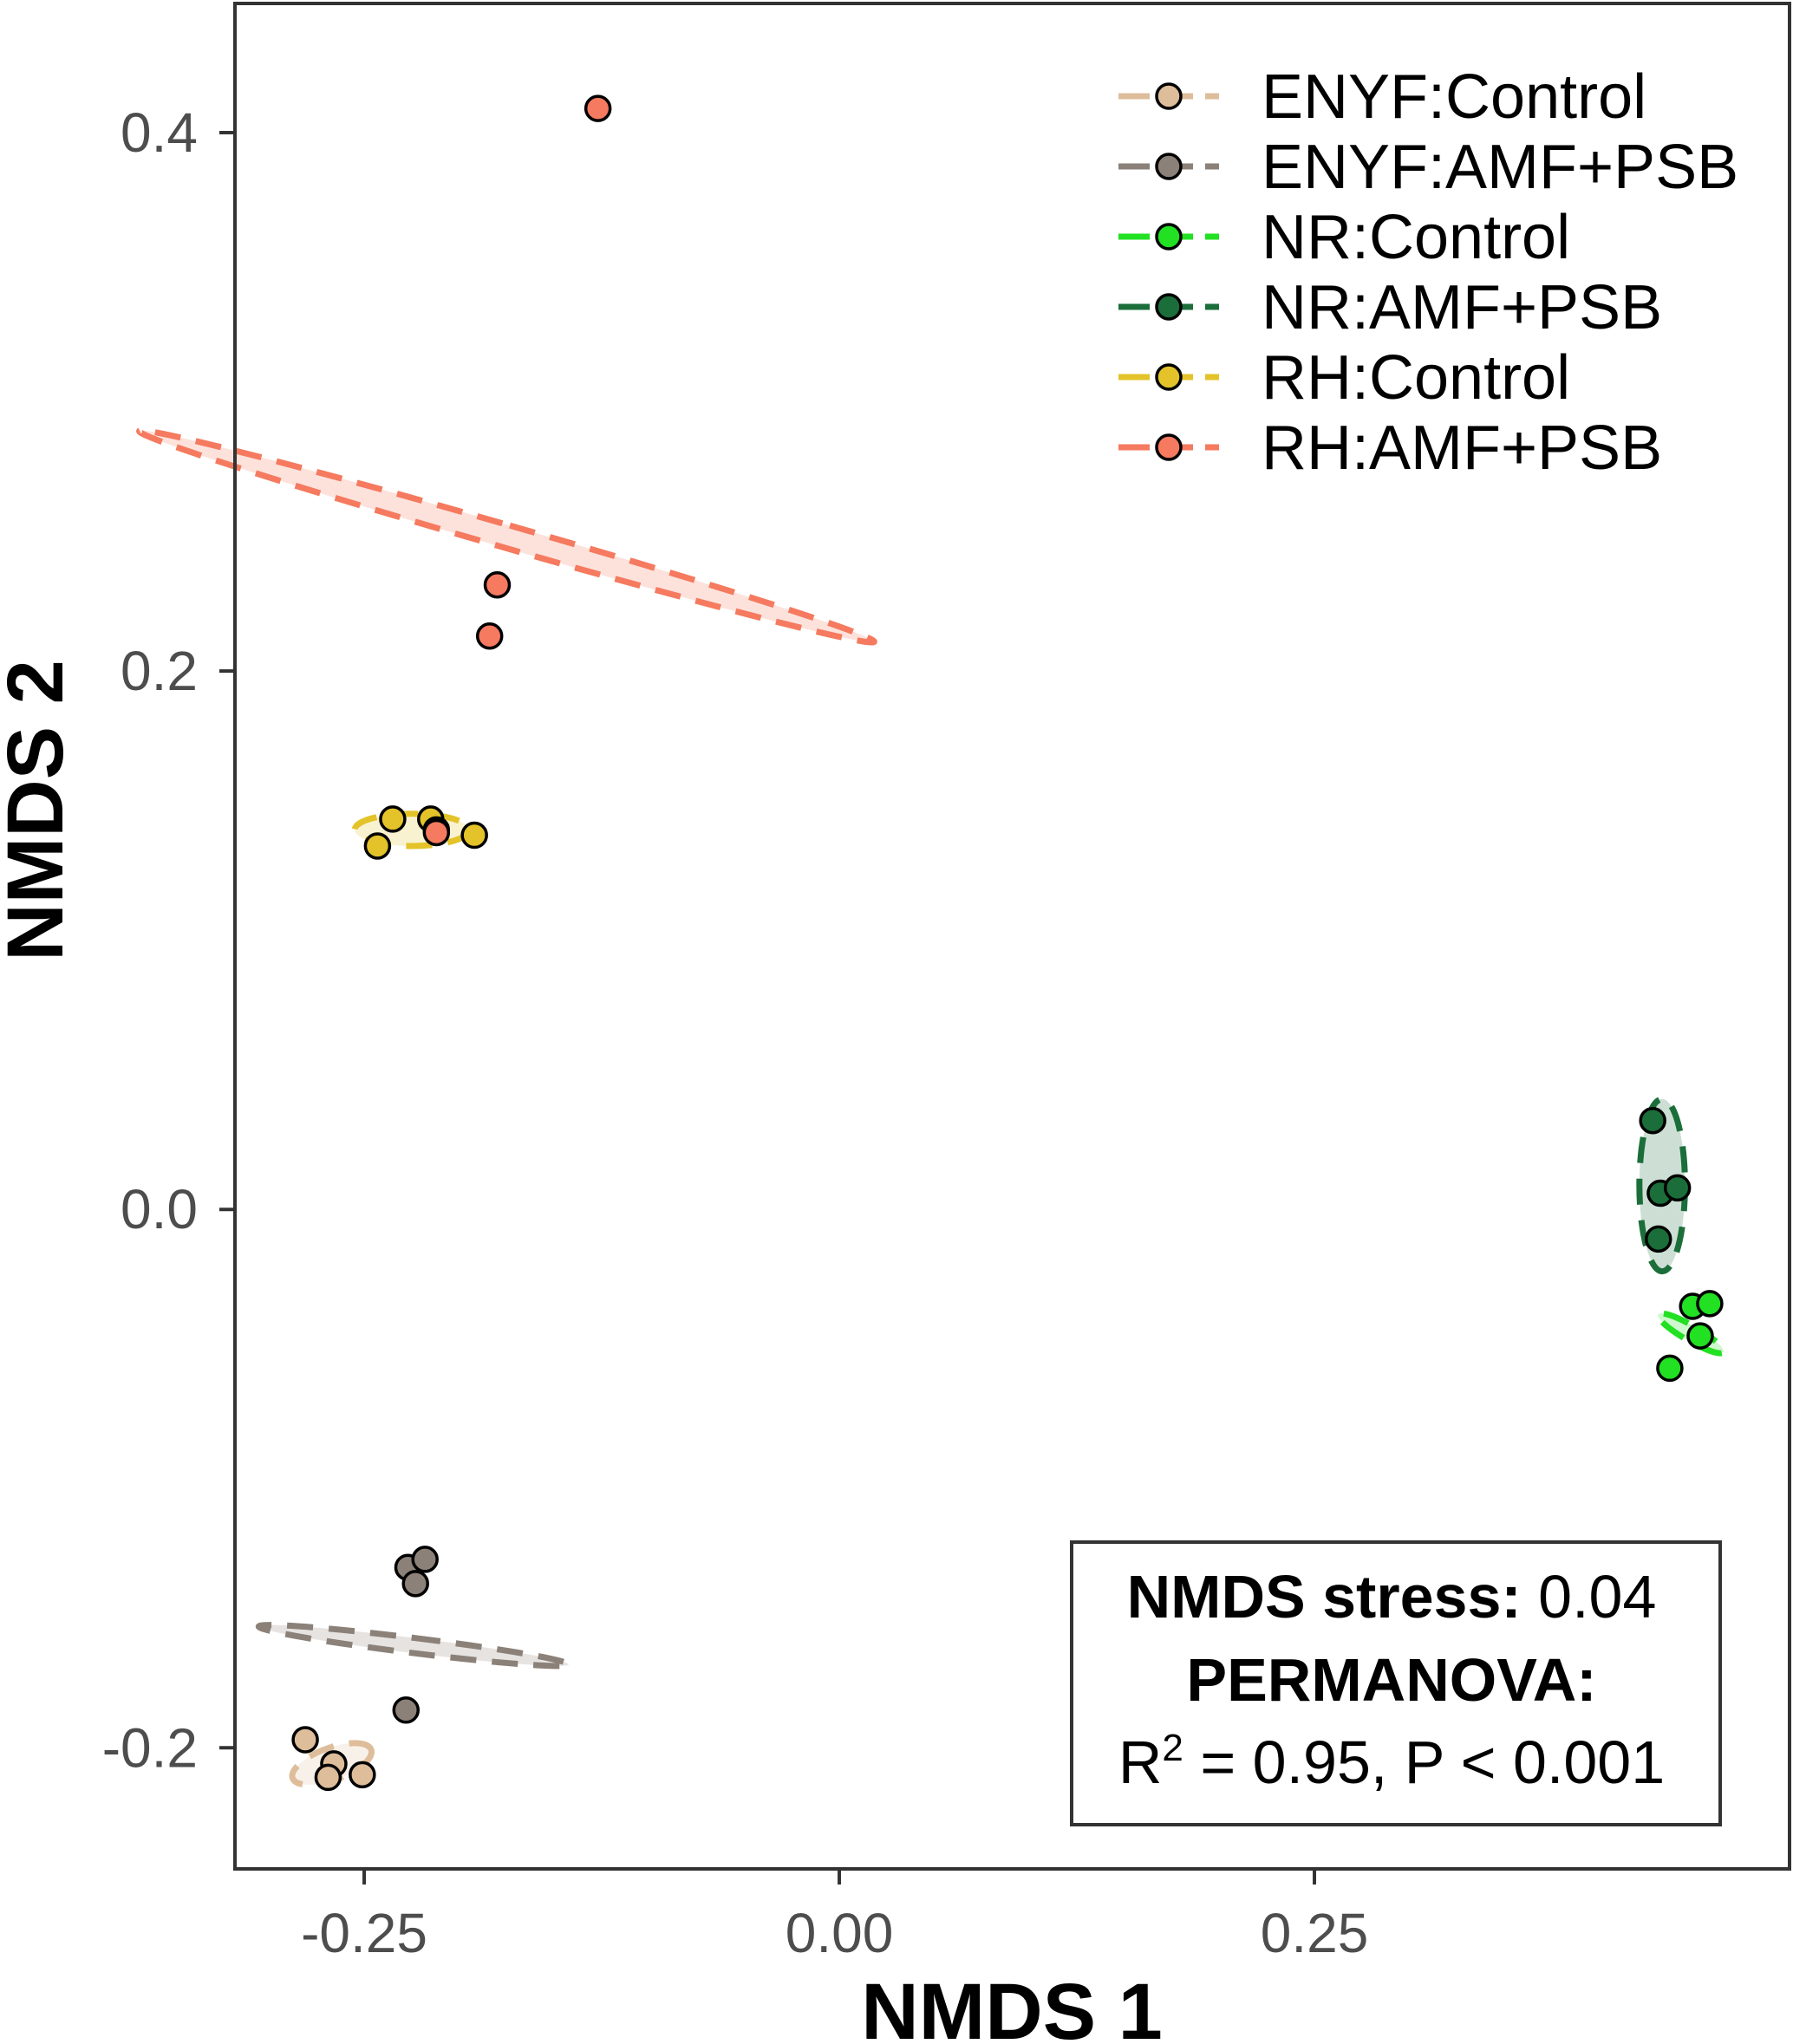  What do you see at coordinates (1391, 1680) in the screenshot?
I see `permanova-label: PERMANOVA:` at bounding box center [1391, 1680].